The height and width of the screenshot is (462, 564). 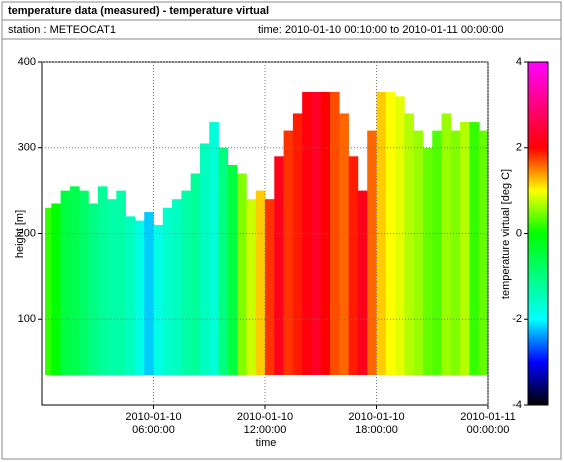 What do you see at coordinates (519, 148) in the screenshot?
I see `colorbar-tick-label: 2` at bounding box center [519, 148].